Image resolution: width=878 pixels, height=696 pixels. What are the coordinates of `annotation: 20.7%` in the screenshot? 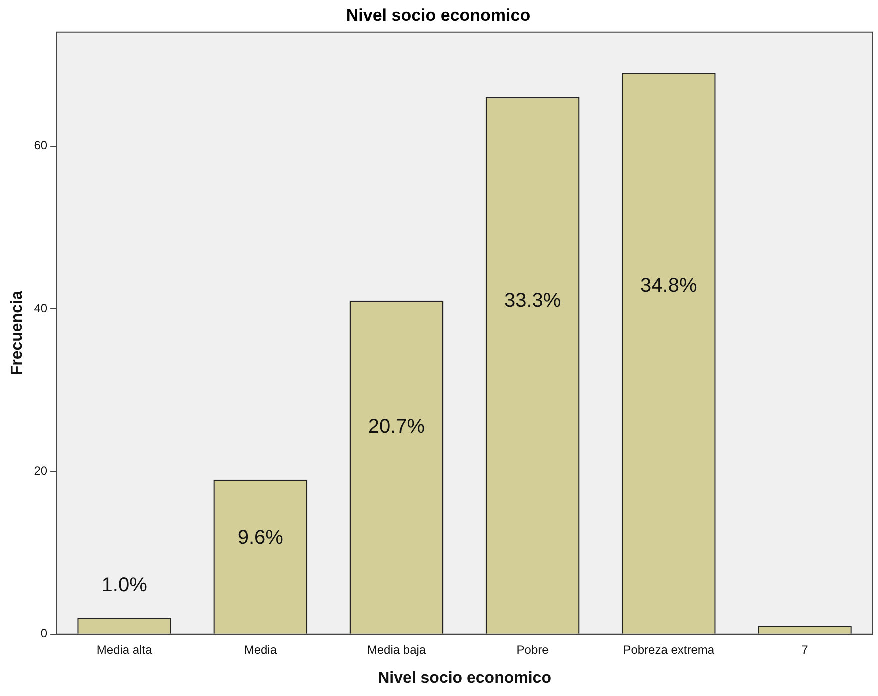 It's located at (397, 427).